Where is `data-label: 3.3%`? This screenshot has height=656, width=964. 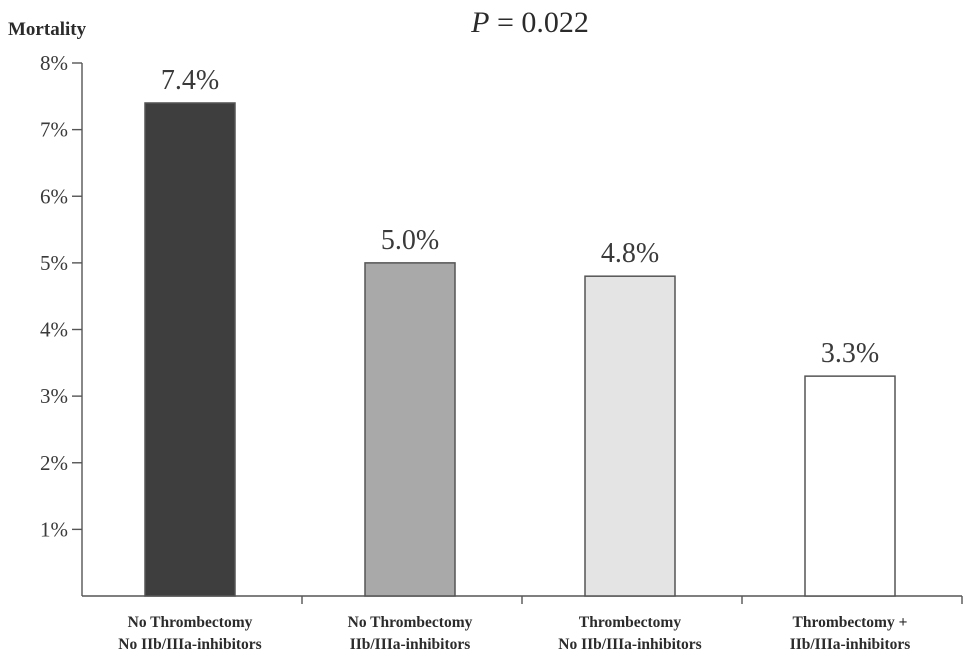
data-label: 3.3% is located at coordinates (850, 353).